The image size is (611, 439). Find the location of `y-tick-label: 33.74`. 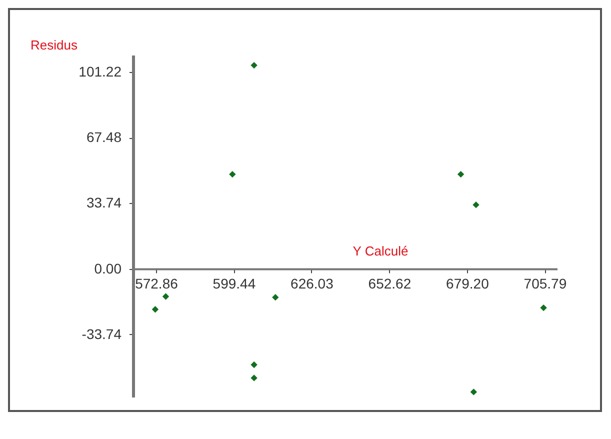

y-tick-label: 33.74 is located at coordinates (104, 202).